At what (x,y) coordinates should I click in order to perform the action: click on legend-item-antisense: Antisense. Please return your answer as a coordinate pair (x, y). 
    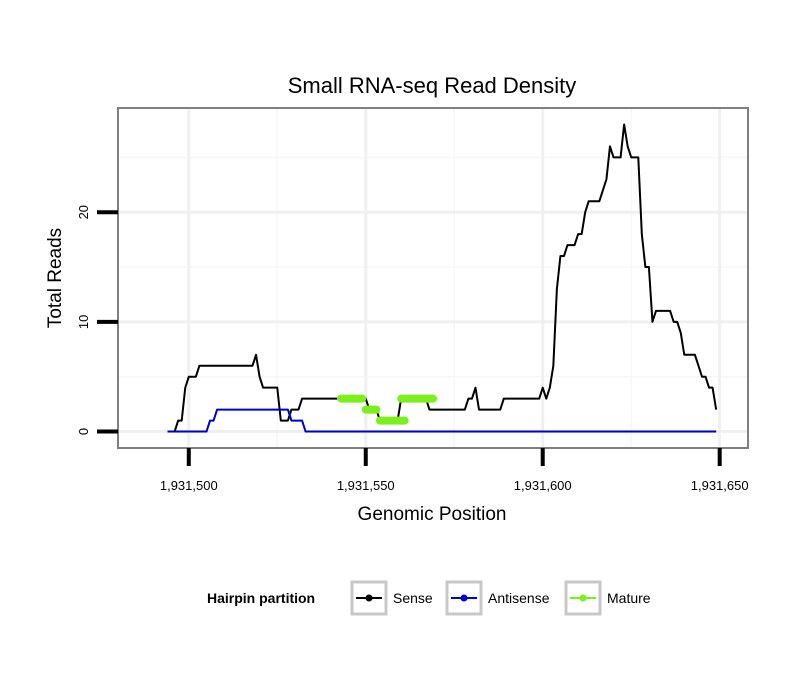
    Looking at the image, I should click on (497, 598).